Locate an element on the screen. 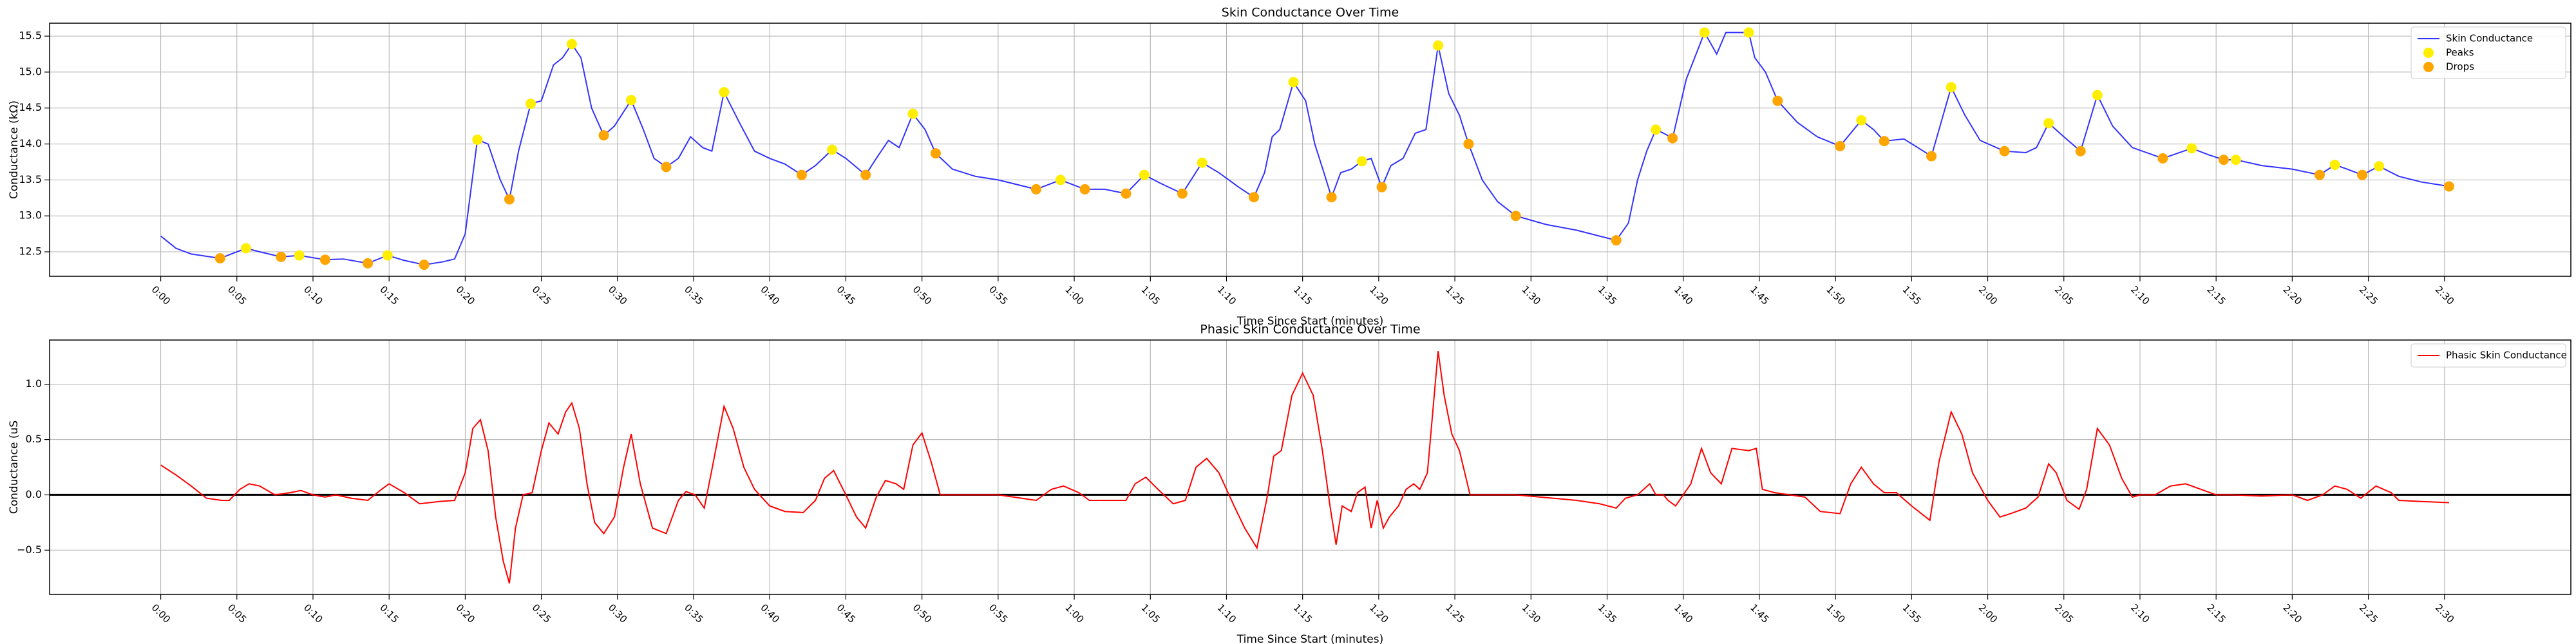 Image resolution: width=2576 pixels, height=644 pixels. legend-label: Phasic Skin Conductance is located at coordinates (2506, 355).